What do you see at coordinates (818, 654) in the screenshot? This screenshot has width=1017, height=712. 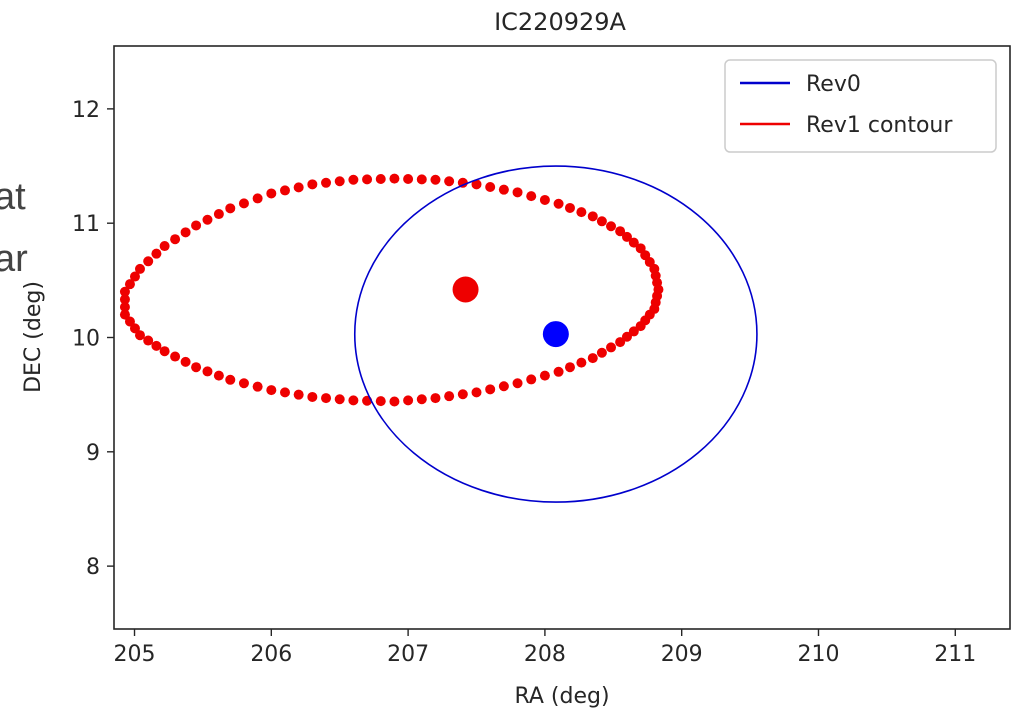 I see `x-tick-label: 210` at bounding box center [818, 654].